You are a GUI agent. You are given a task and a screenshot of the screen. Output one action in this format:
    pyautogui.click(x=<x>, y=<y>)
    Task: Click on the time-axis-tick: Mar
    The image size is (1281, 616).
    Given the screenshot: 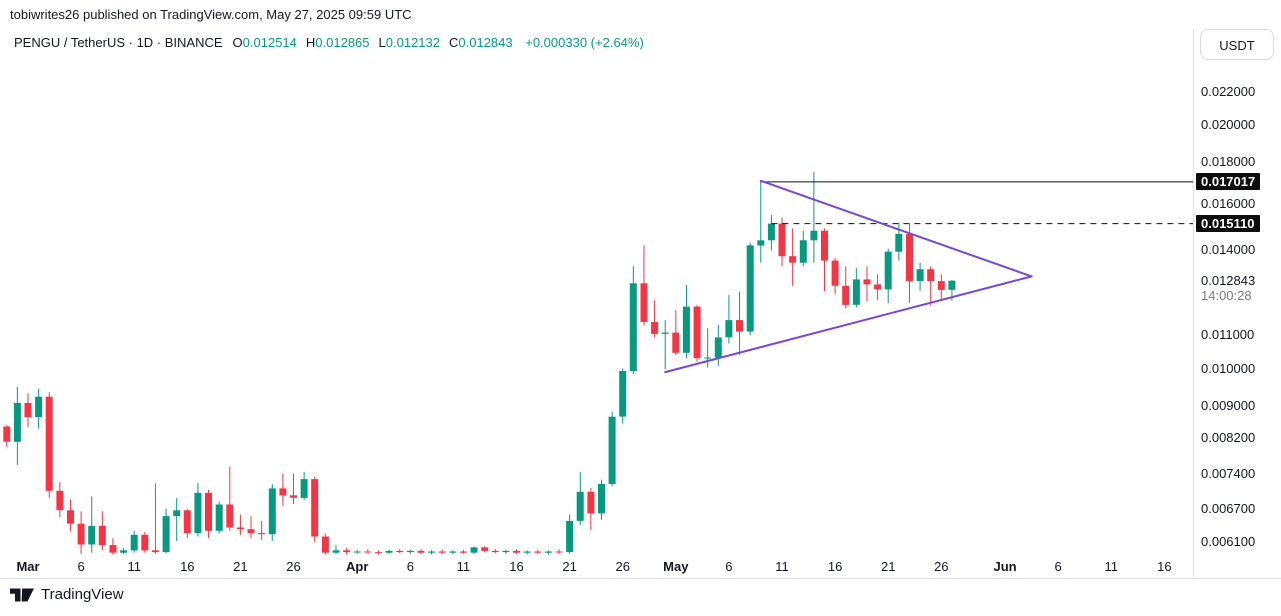 What is the action you would take?
    pyautogui.click(x=28, y=566)
    